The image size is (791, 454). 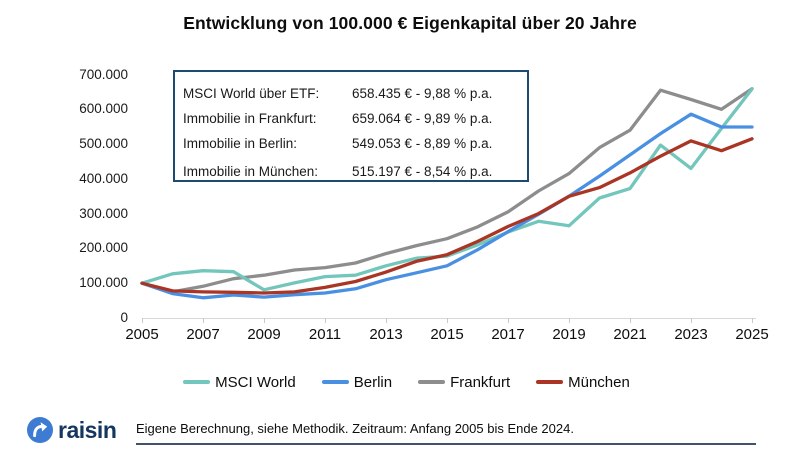 I want to click on legend-item-msci-world: MSCI World, so click(x=239, y=382).